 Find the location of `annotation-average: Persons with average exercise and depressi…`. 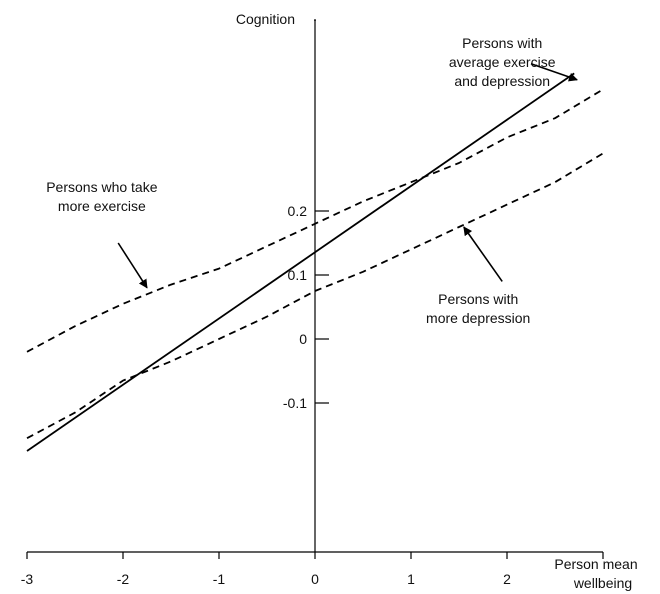

annotation-average: Persons with average exercise and depressi… is located at coordinates (513, 62).